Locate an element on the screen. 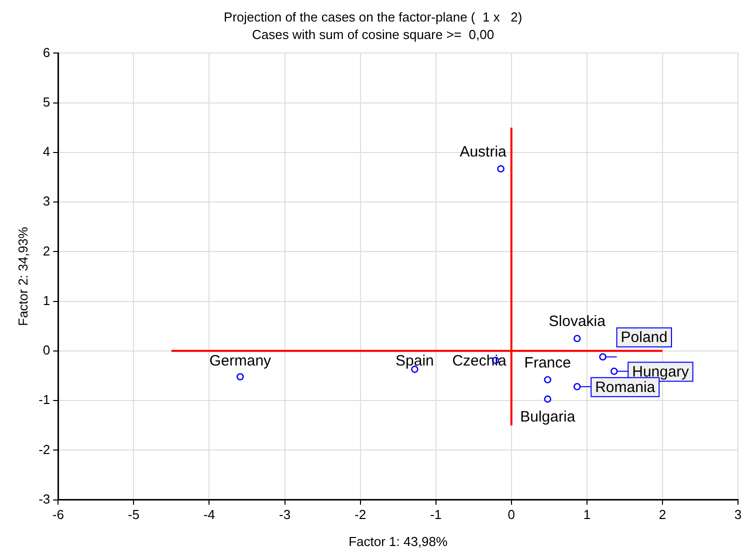  y-tick-label: 1 is located at coordinates (46, 300).